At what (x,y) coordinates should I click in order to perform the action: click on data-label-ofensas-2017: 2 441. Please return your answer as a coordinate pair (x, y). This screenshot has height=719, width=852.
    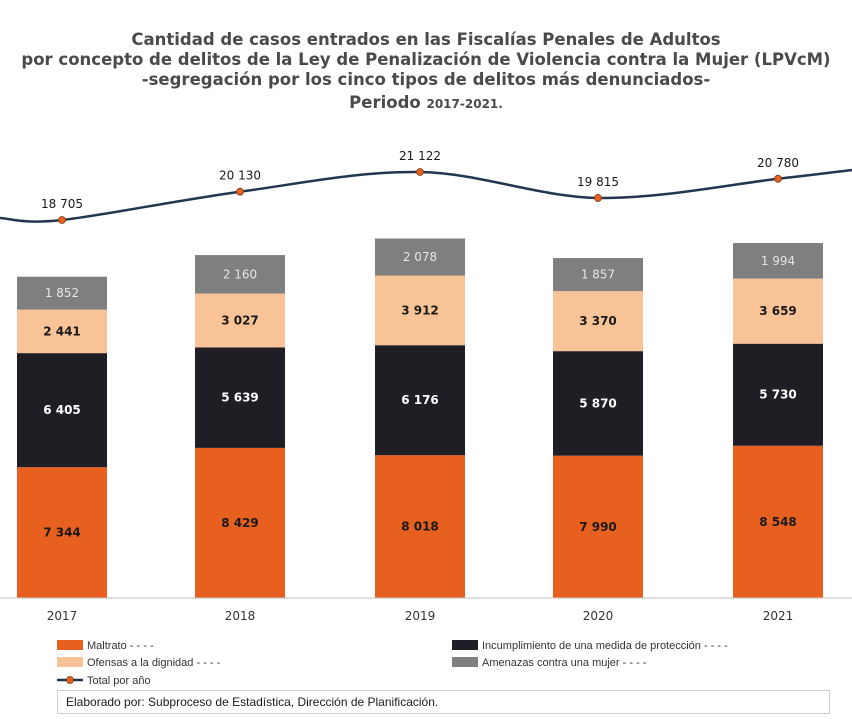
    Looking at the image, I should click on (62, 331).